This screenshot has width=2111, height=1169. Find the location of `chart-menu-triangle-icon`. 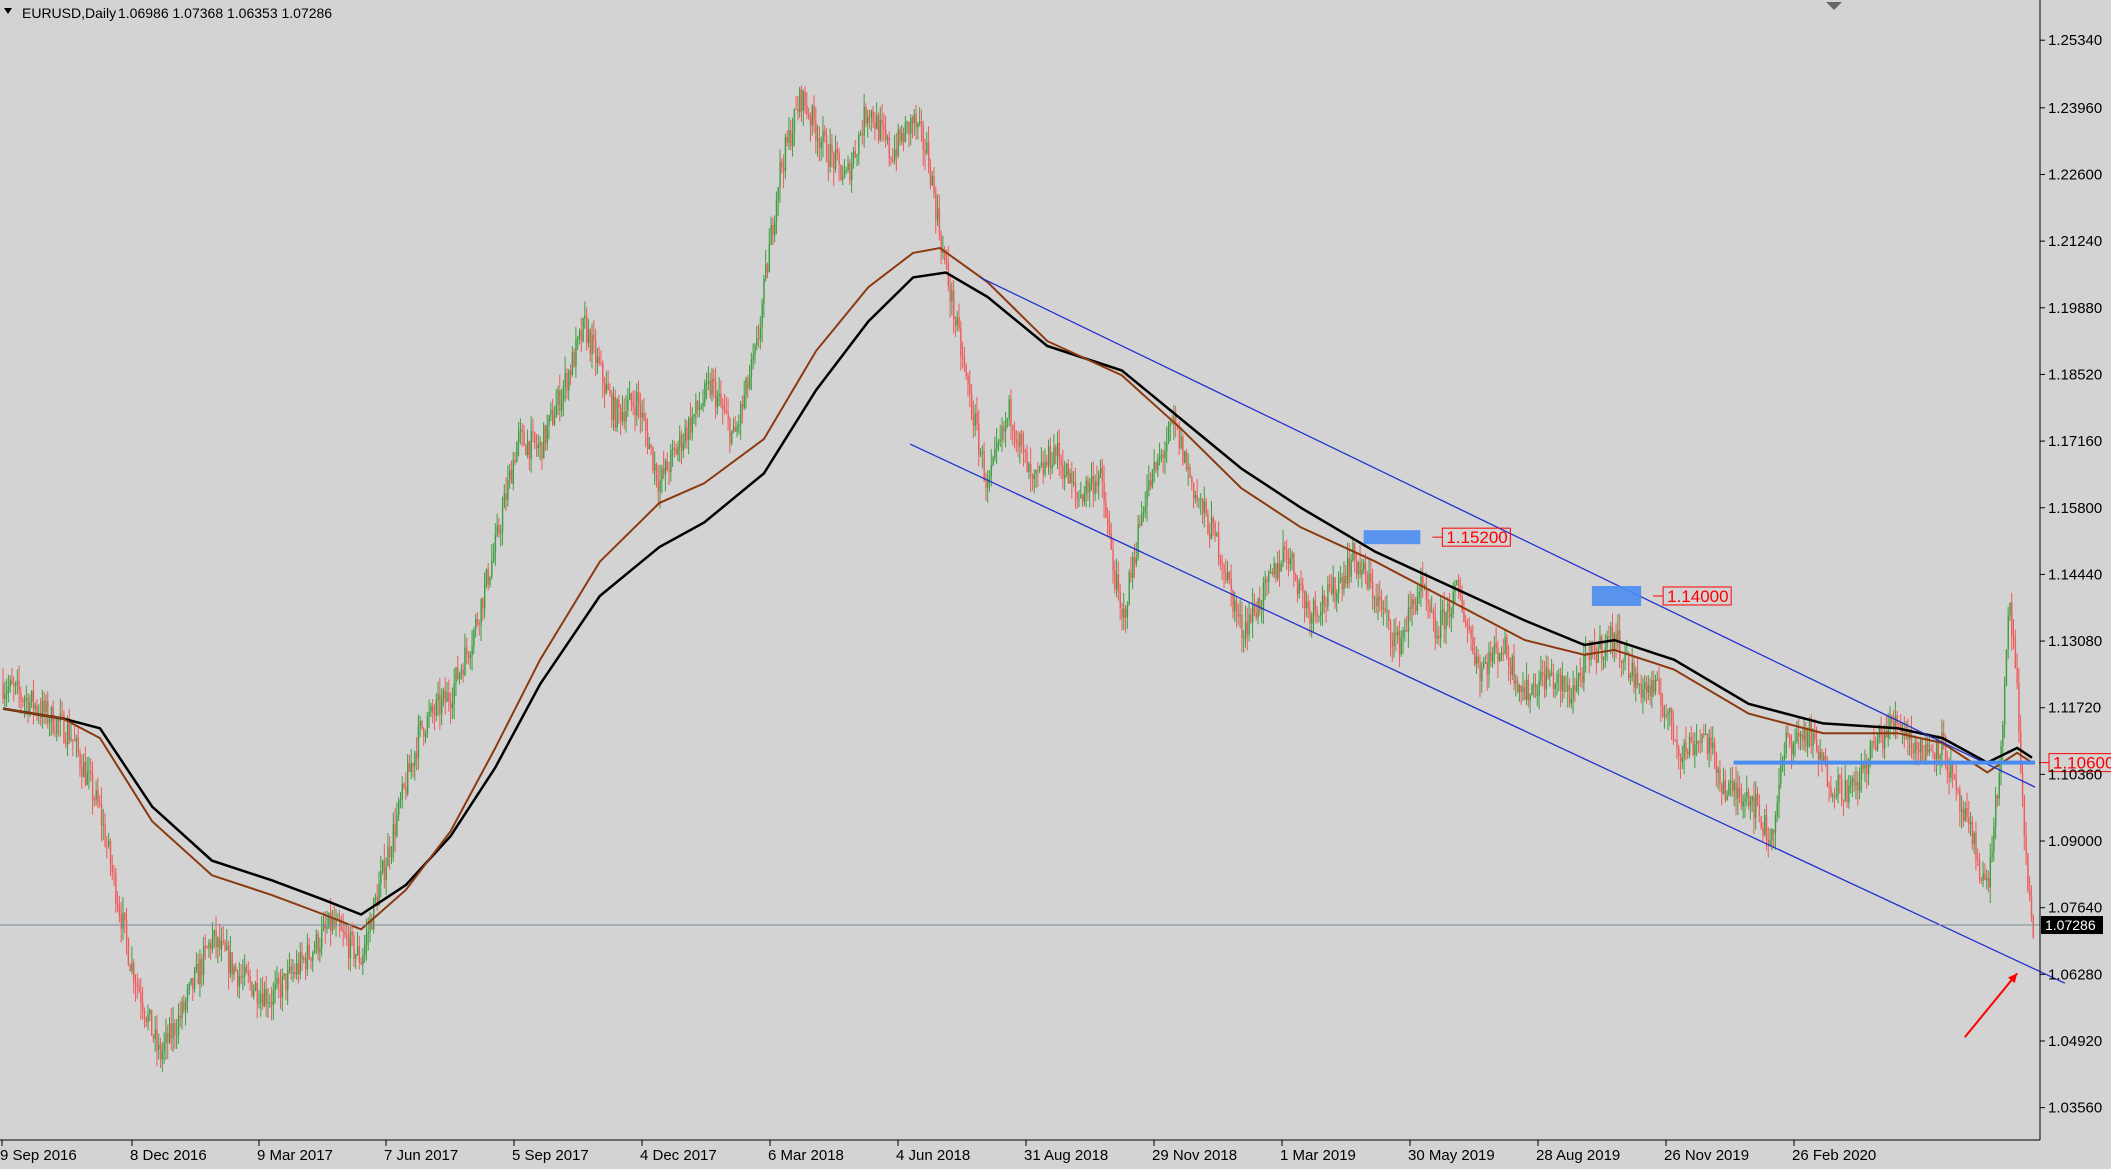

chart-menu-triangle-icon is located at coordinates (8, 11).